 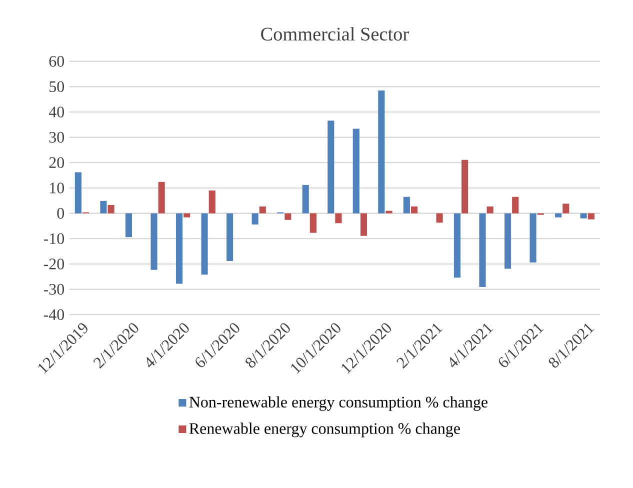 What do you see at coordinates (54, 289) in the screenshot?
I see `y-tick-label: -30` at bounding box center [54, 289].